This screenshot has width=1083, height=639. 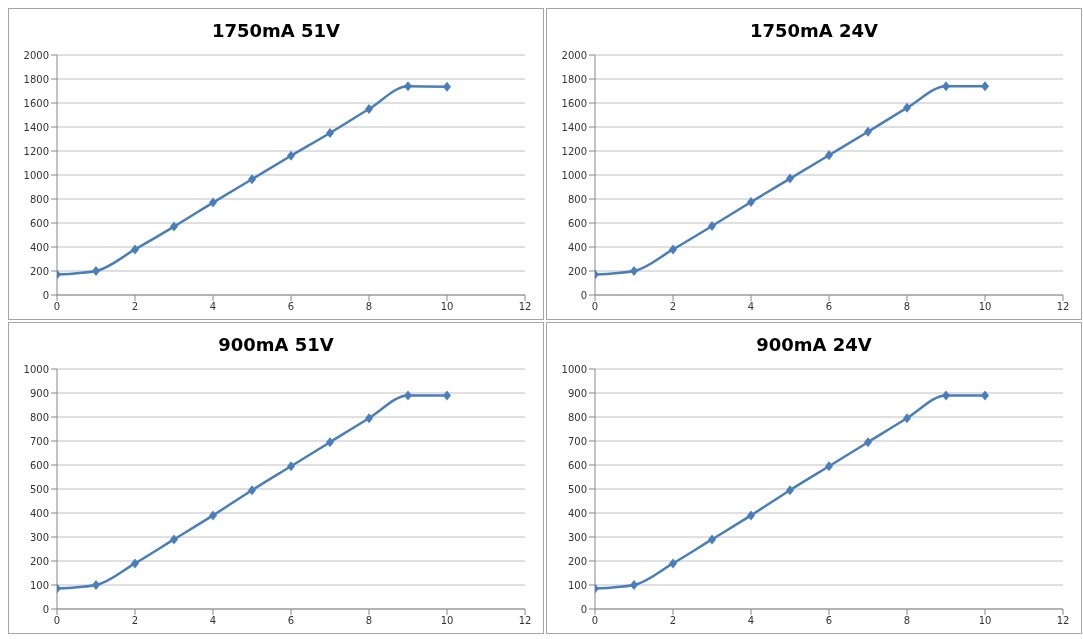 I want to click on chart-title: 900mA 51V, so click(x=276, y=345).